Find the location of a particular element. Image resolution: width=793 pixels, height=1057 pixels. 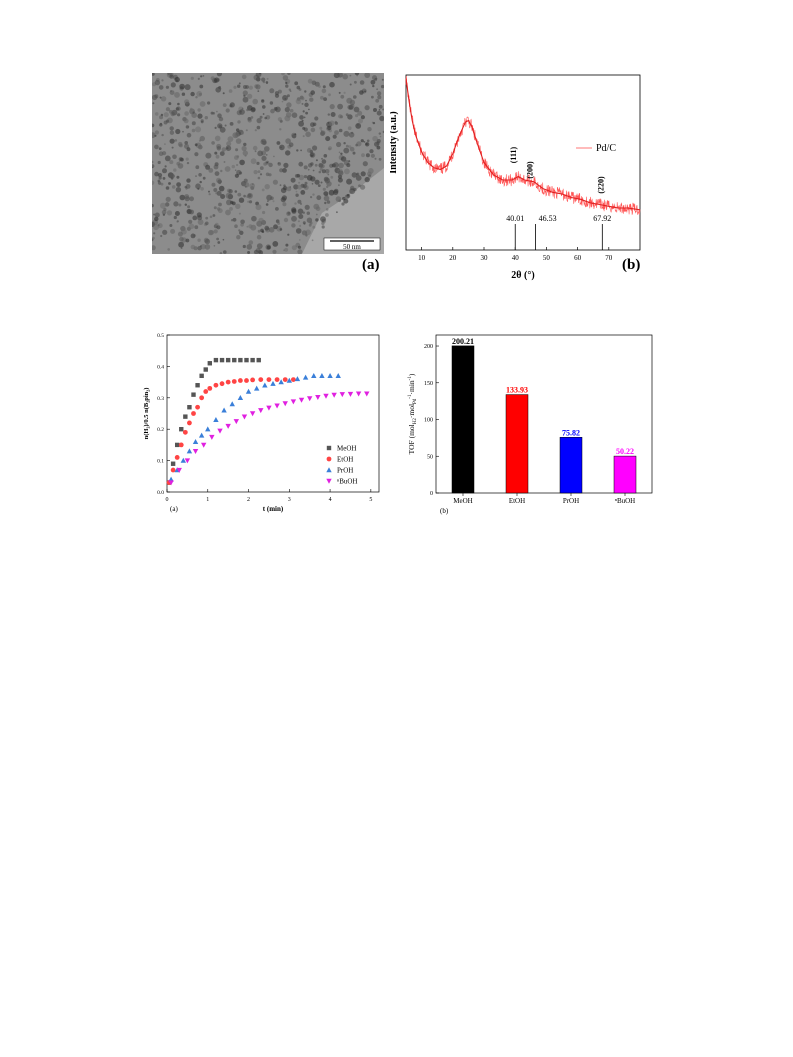

x-tick-label: 60 is located at coordinates (578, 258).